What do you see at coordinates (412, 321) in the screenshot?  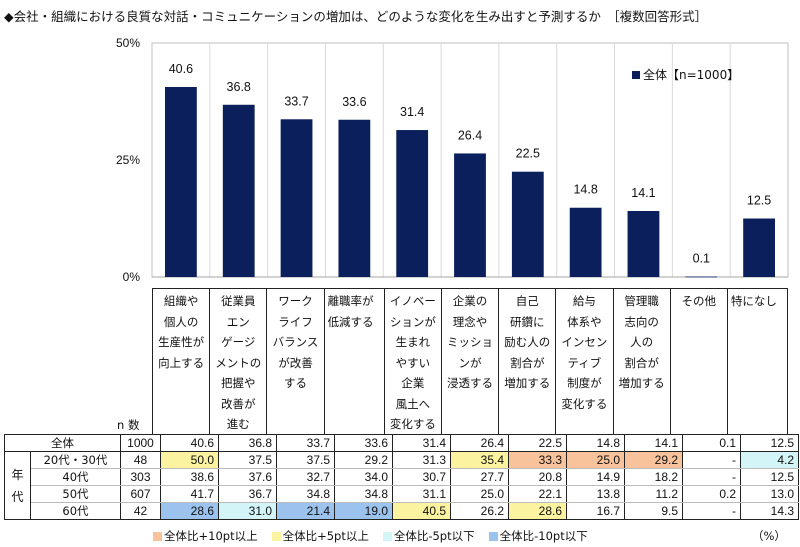 I see `category-label-line: ションが` at bounding box center [412, 321].